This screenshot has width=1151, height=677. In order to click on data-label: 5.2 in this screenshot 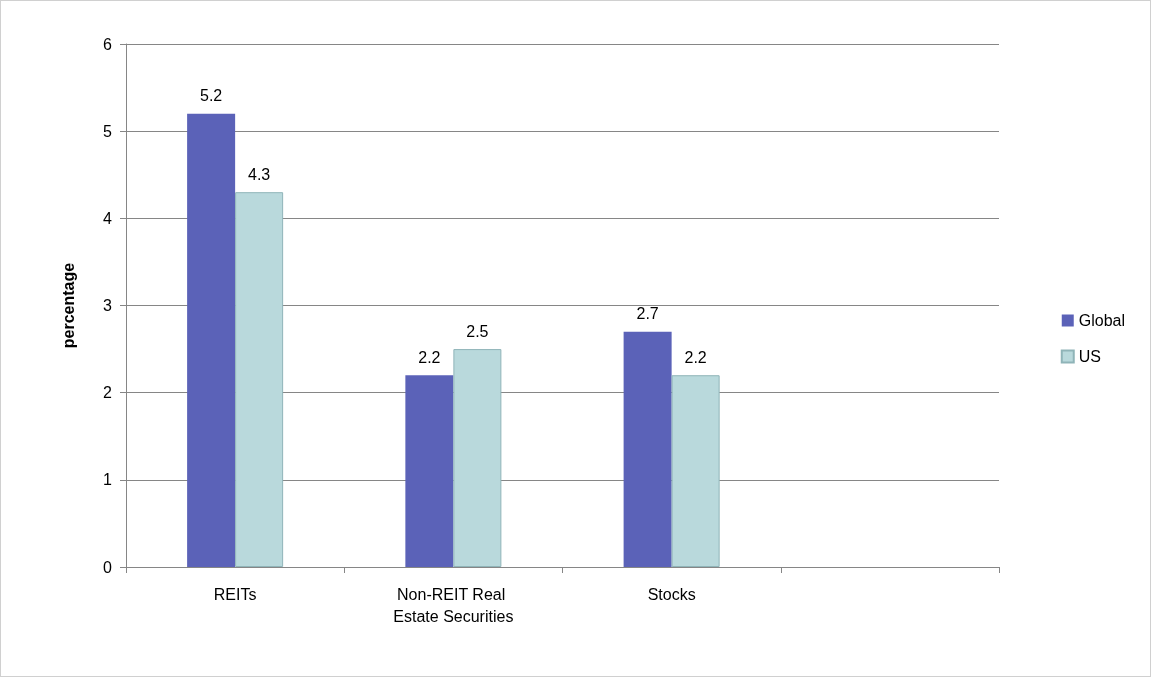, I will do `click(211, 96)`.